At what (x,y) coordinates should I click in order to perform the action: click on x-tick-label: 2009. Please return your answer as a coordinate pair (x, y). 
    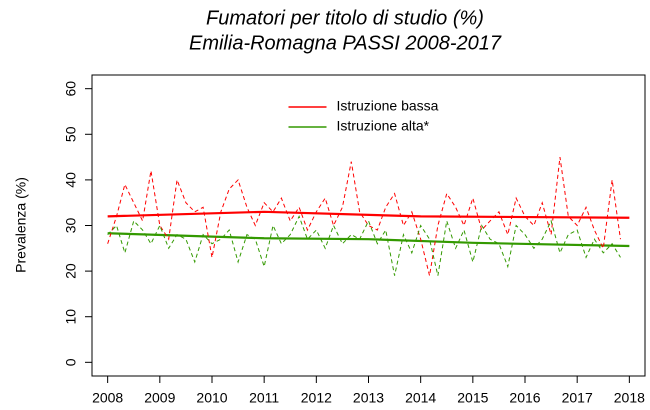
    Looking at the image, I should click on (159, 398).